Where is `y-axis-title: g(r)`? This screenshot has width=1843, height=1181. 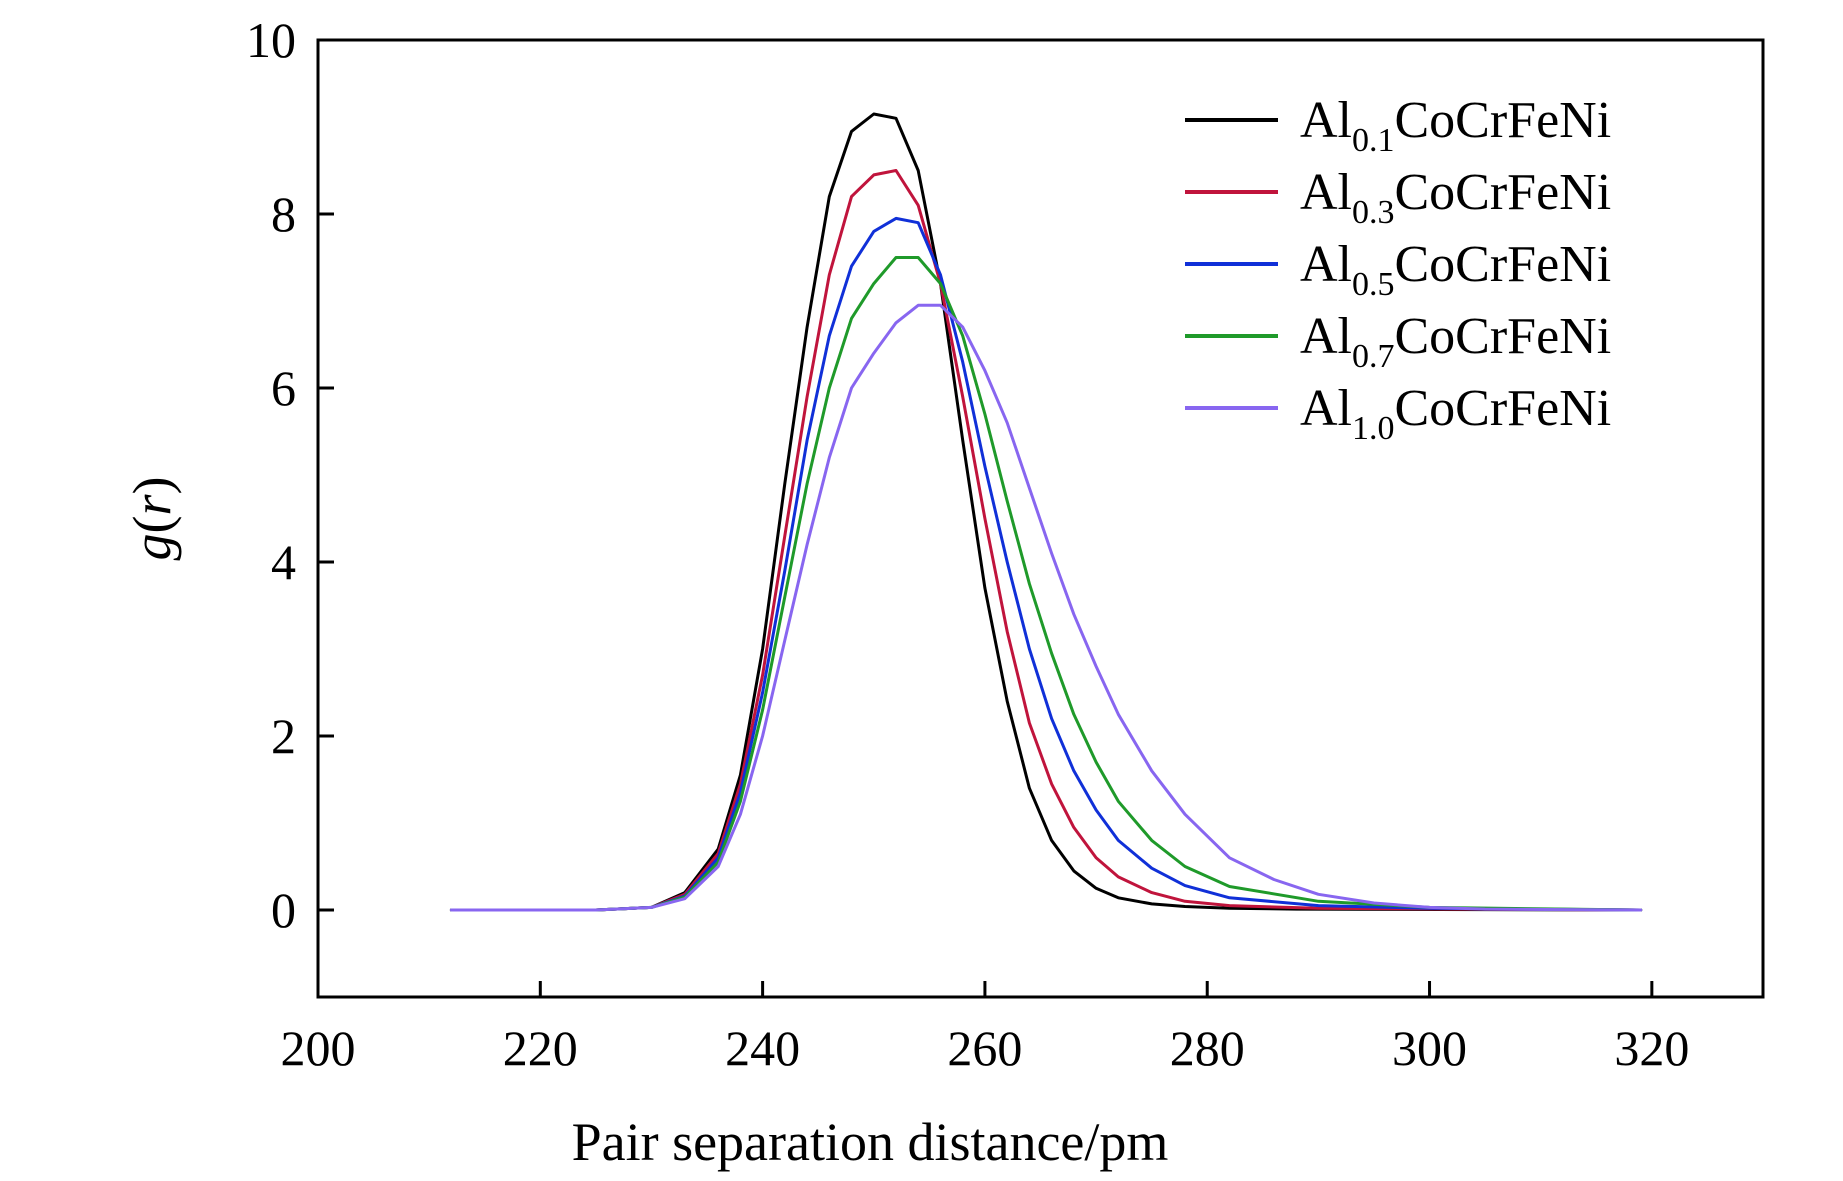 y-axis-title: g(r) is located at coordinates (152, 519).